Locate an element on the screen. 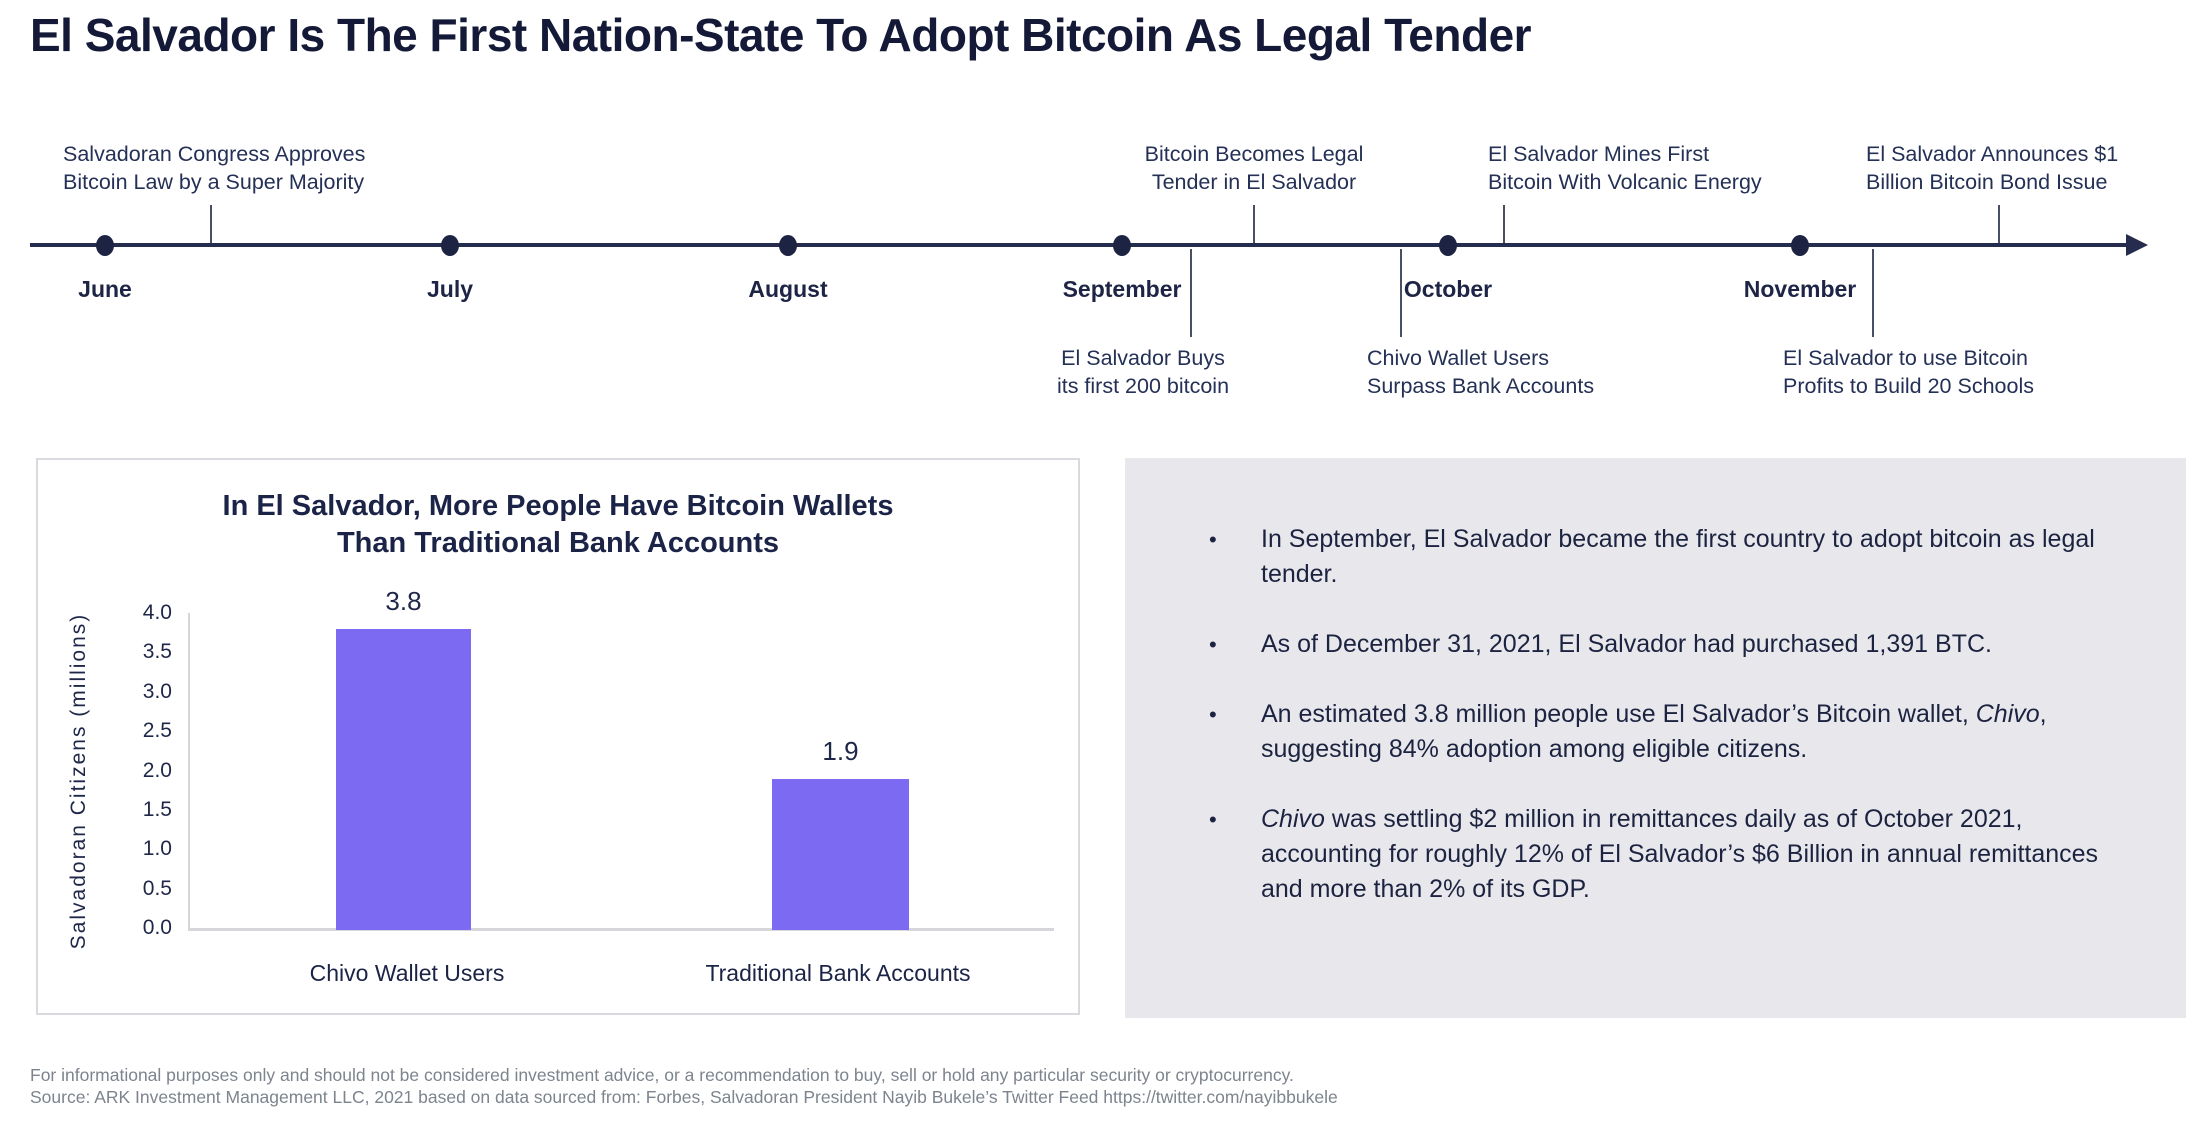 This screenshot has height=1129, width=2211. chart-baseline is located at coordinates (621, 929).